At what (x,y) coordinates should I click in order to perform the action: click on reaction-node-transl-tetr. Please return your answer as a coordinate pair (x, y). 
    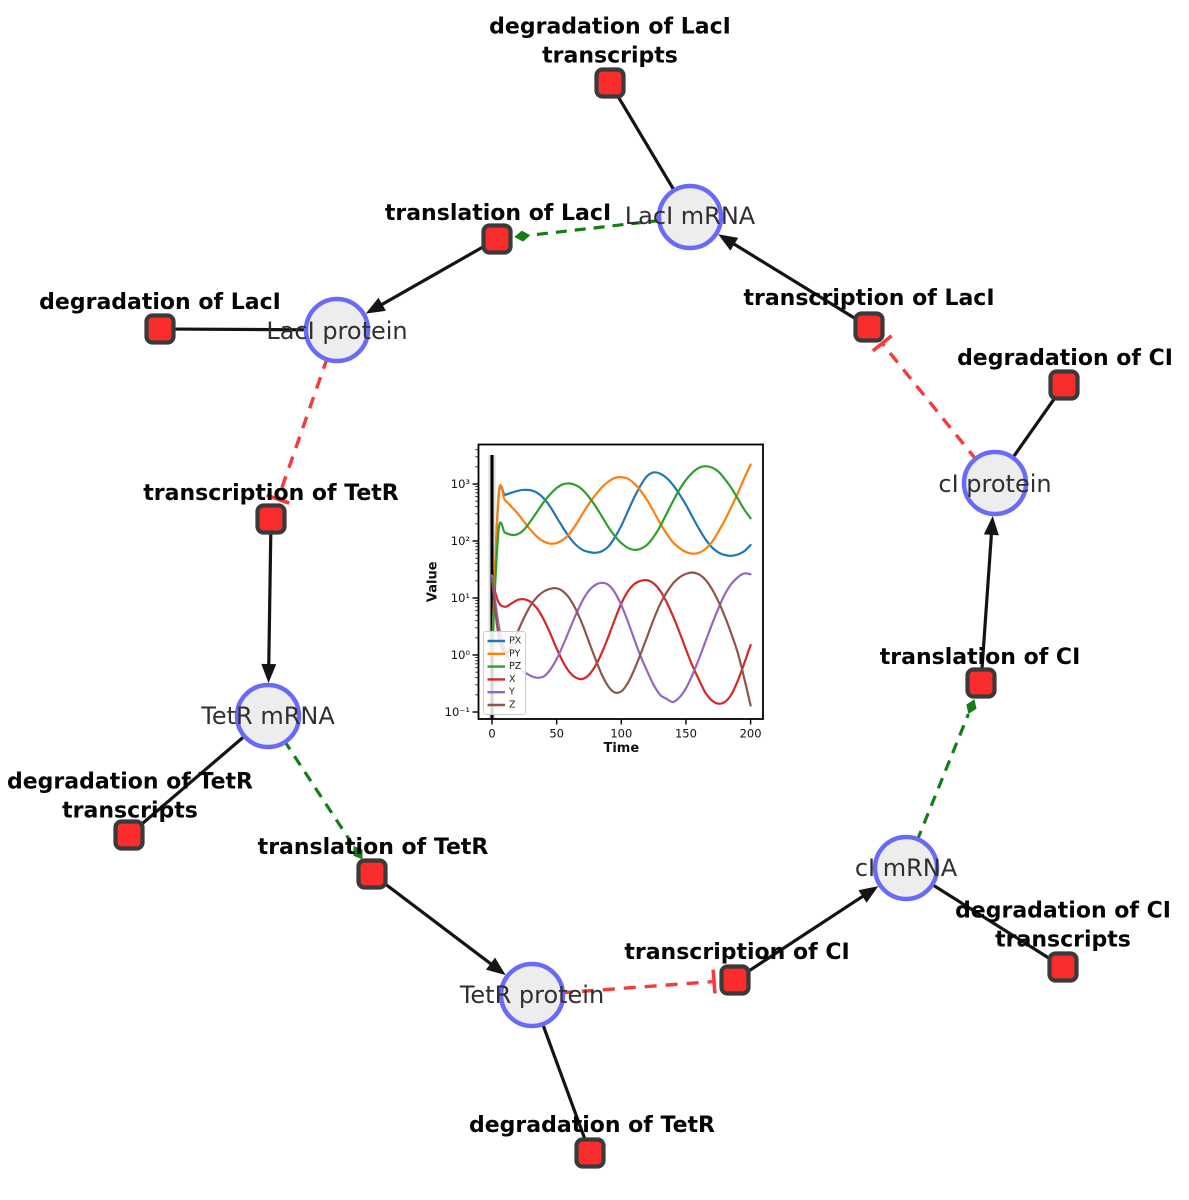
    Looking at the image, I should click on (372, 874).